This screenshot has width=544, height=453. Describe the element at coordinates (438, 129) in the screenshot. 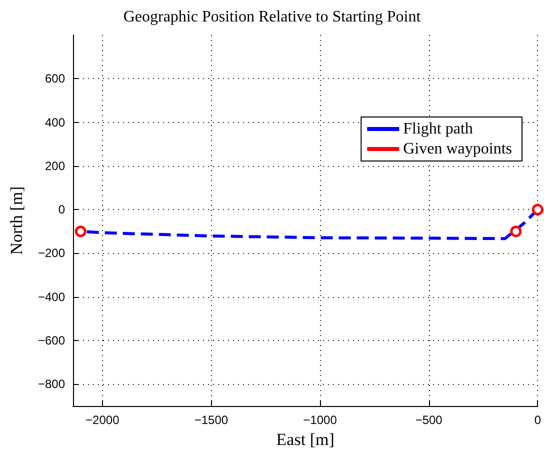

I see `legend-label: Flight path` at that location.